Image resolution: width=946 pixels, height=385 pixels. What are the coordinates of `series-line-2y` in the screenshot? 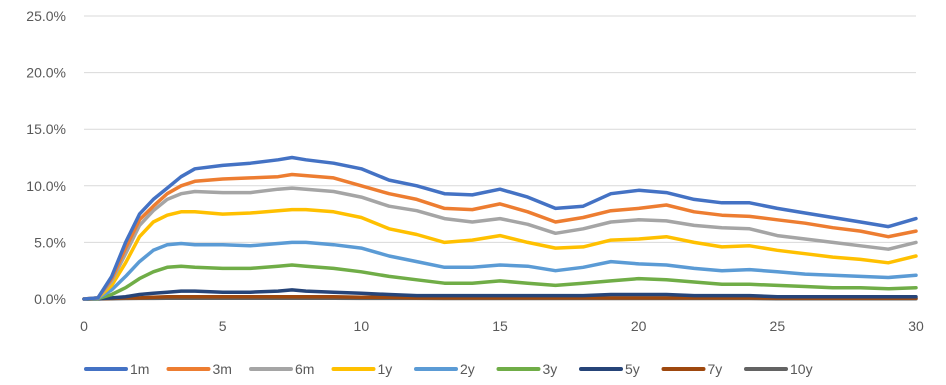 It's located at (500, 270).